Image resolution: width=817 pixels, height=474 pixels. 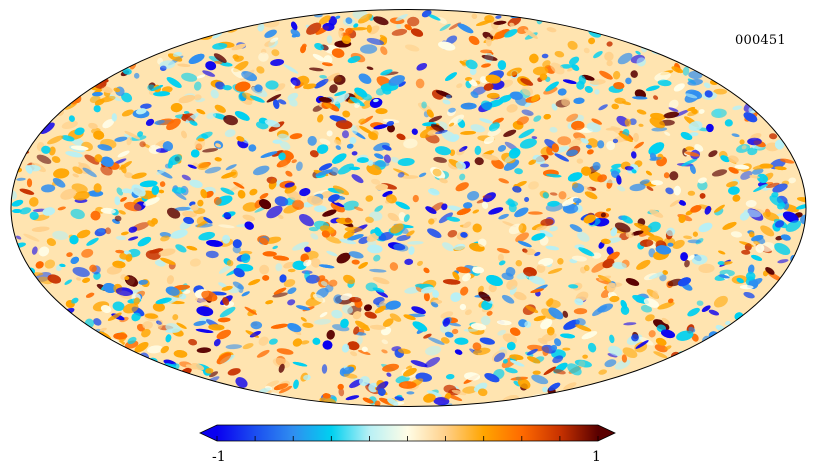 I want to click on map-id-label: 000451, so click(x=760, y=40).